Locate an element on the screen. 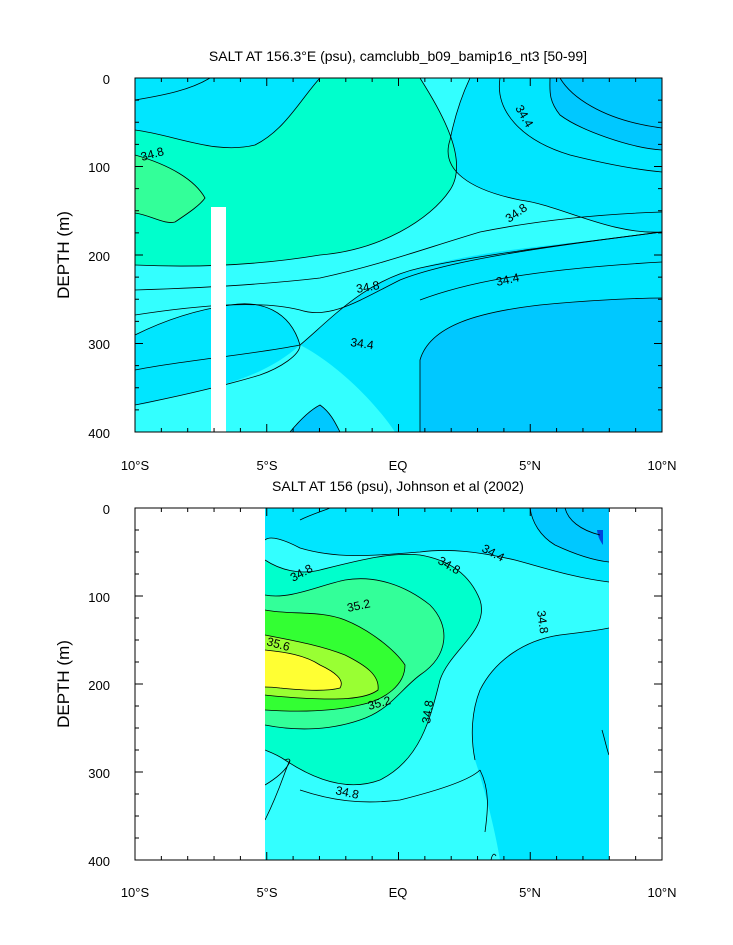 The height and width of the screenshot is (945, 733). top-ytick-label: 300 is located at coordinates (99, 344).